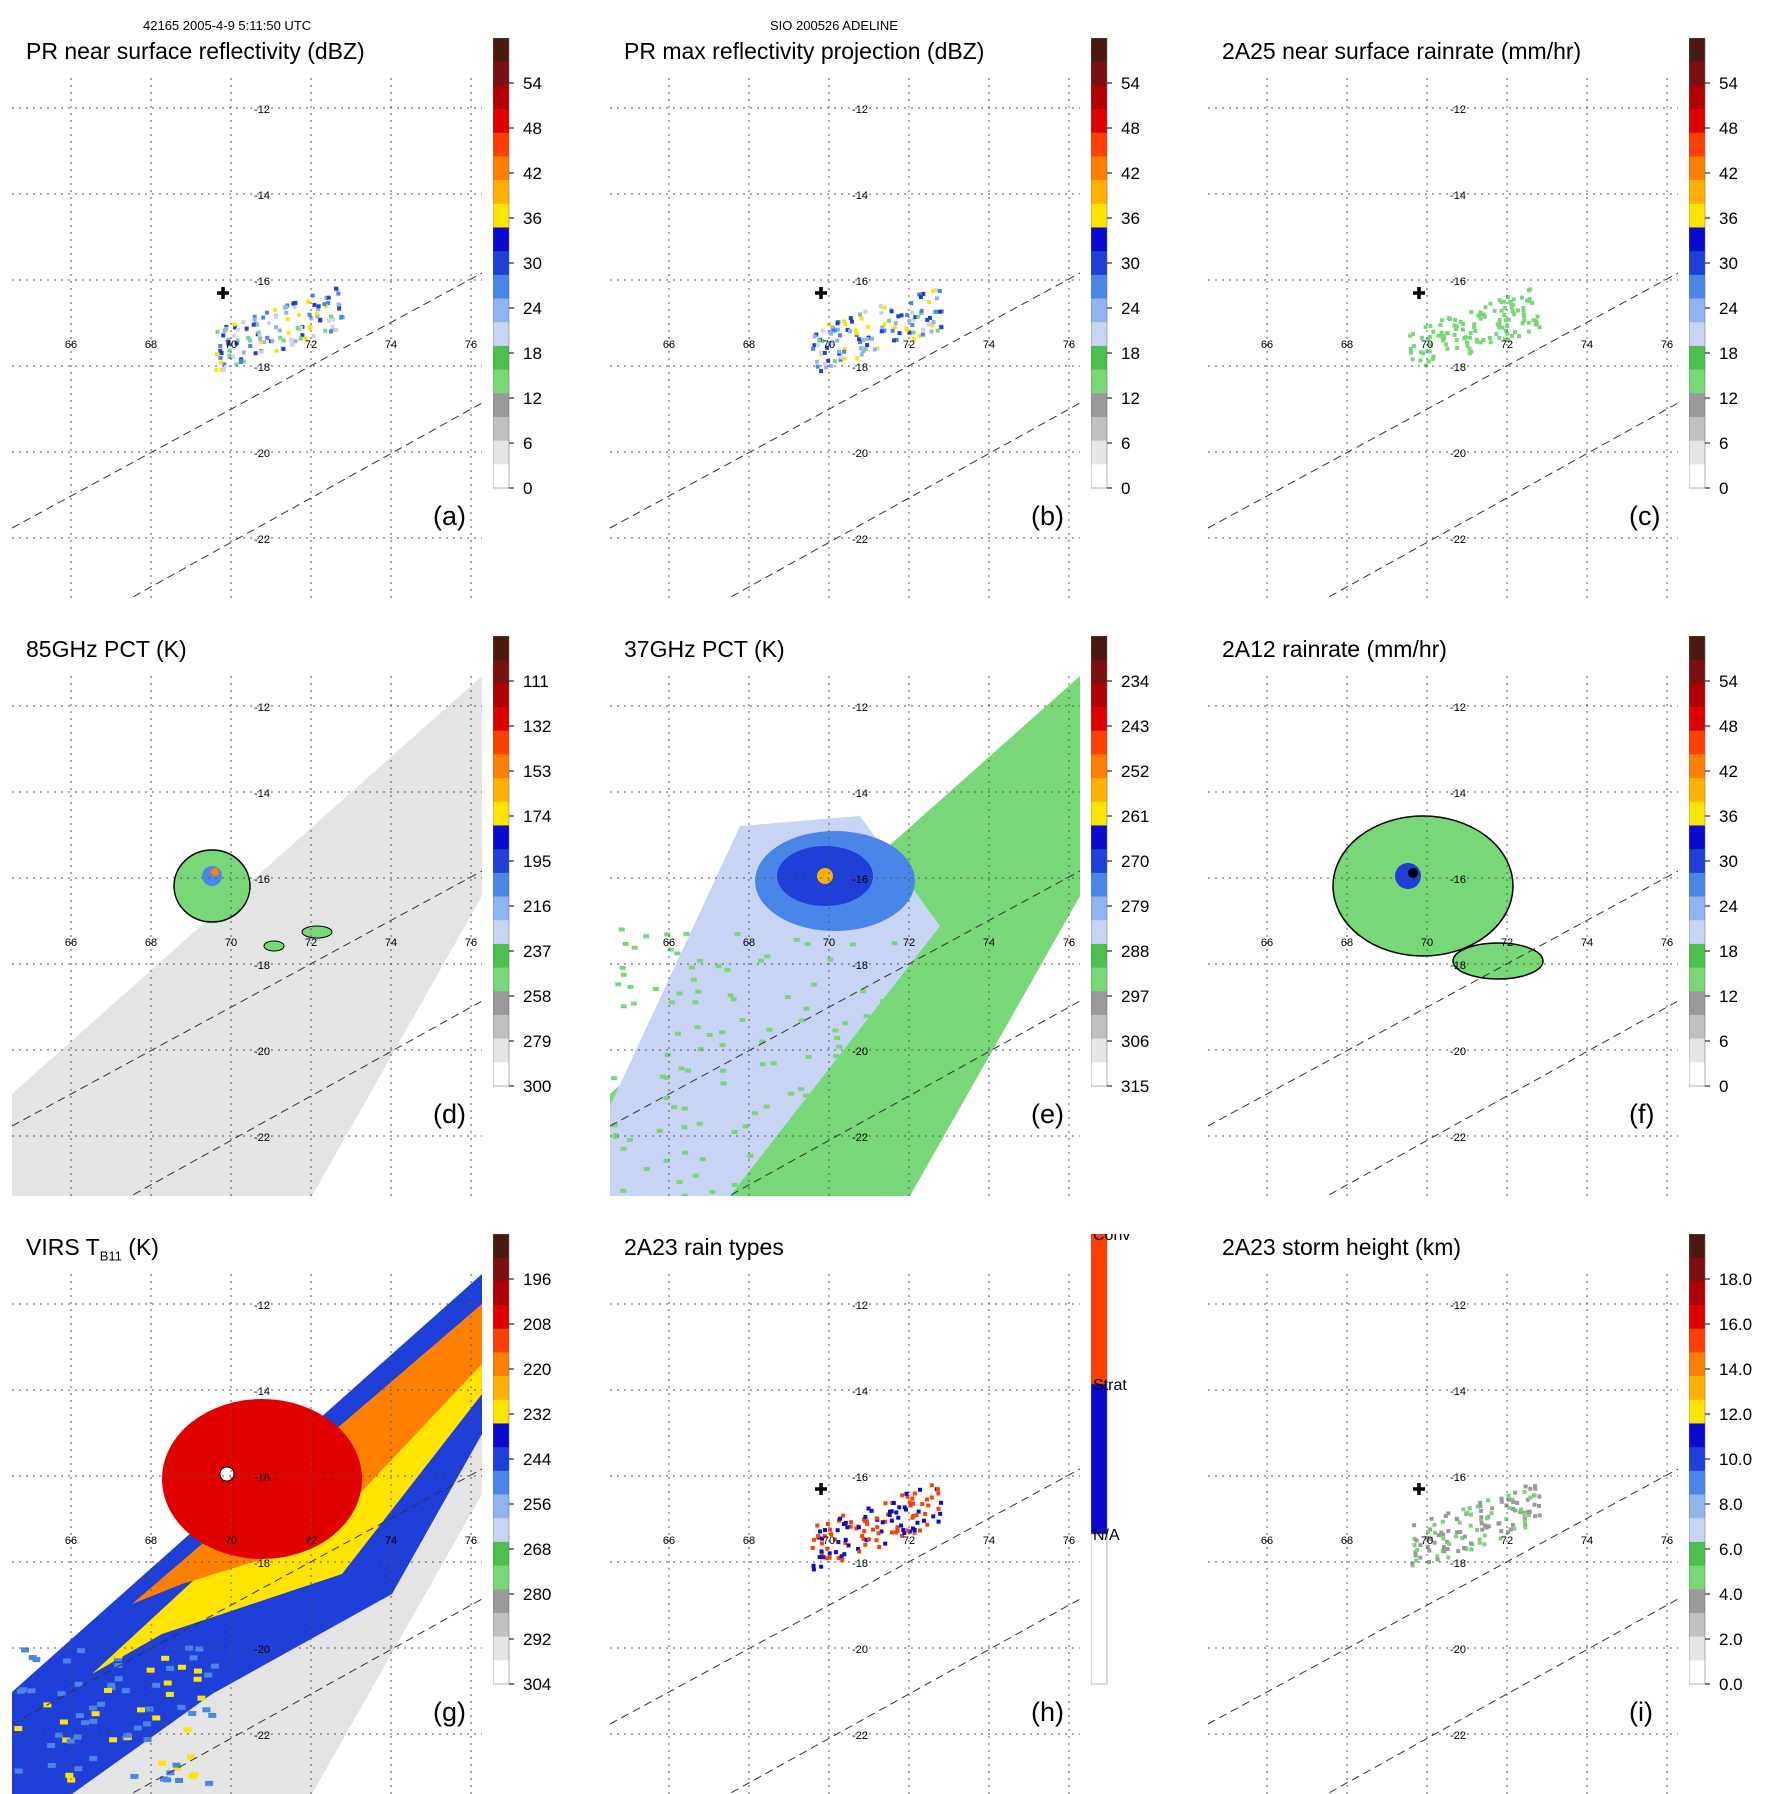 The width and height of the screenshot is (1771, 1794). What do you see at coordinates (1135, 906) in the screenshot?
I see `colorbar-tick: 279` at bounding box center [1135, 906].